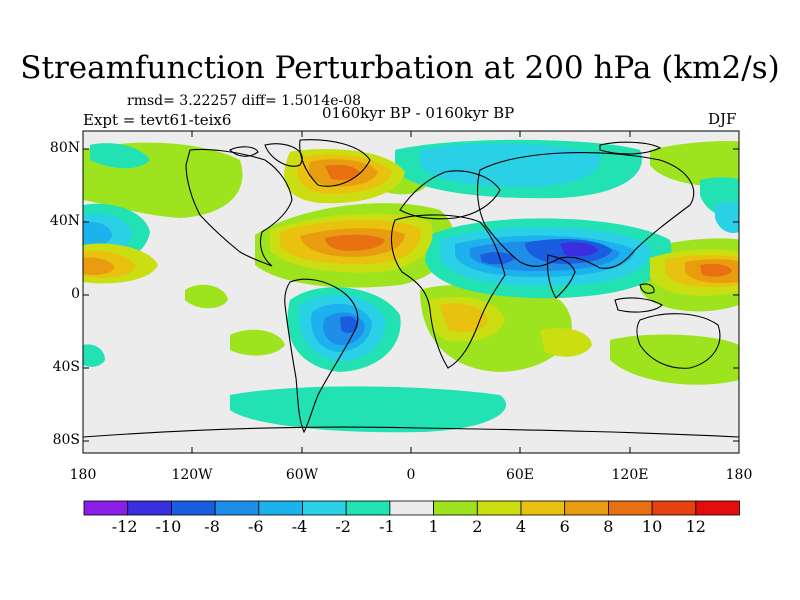 The height and width of the screenshot is (600, 800). I want to click on stats-text: rmsd= 3.22257 diff= 1.5014e-08, so click(244, 101).